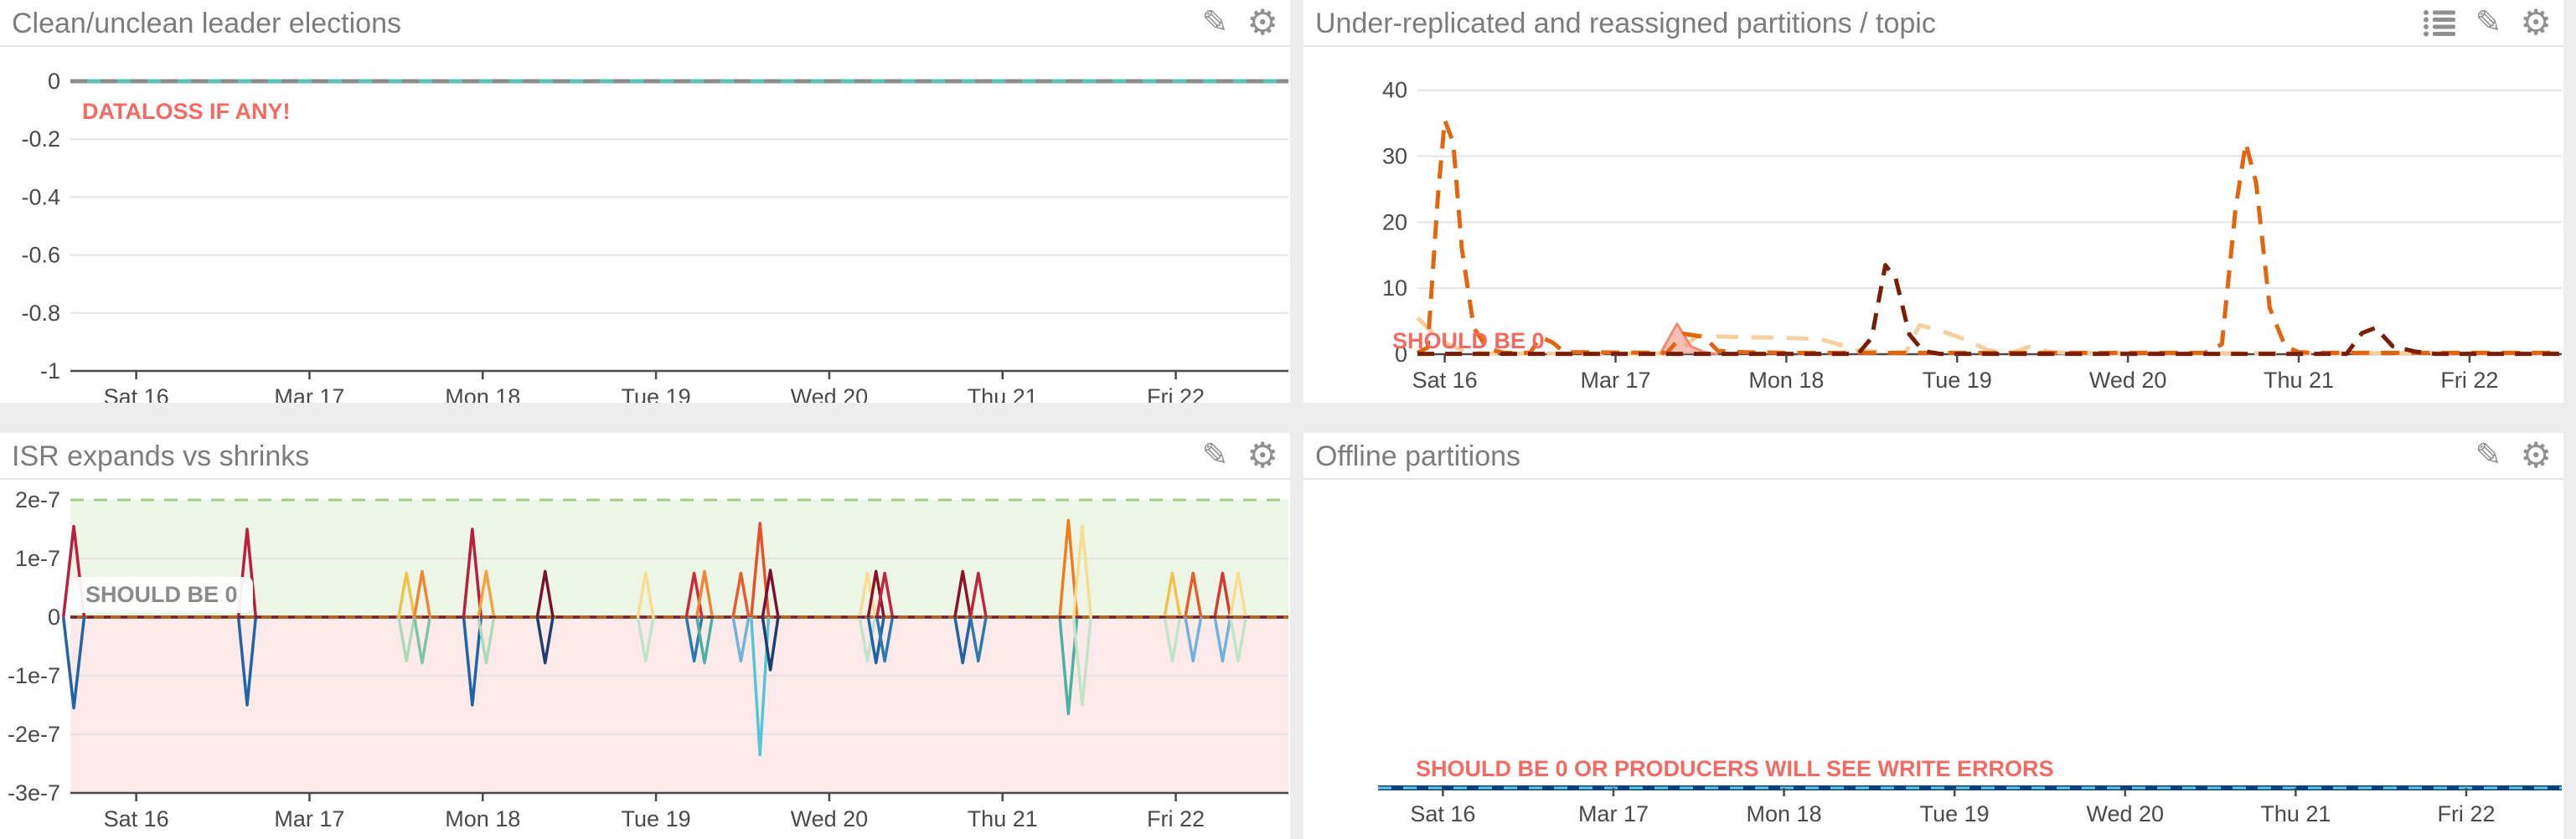 Image resolution: width=2576 pixels, height=839 pixels. What do you see at coordinates (37, 558) in the screenshot?
I see `svg-text: 1e-7` at bounding box center [37, 558].